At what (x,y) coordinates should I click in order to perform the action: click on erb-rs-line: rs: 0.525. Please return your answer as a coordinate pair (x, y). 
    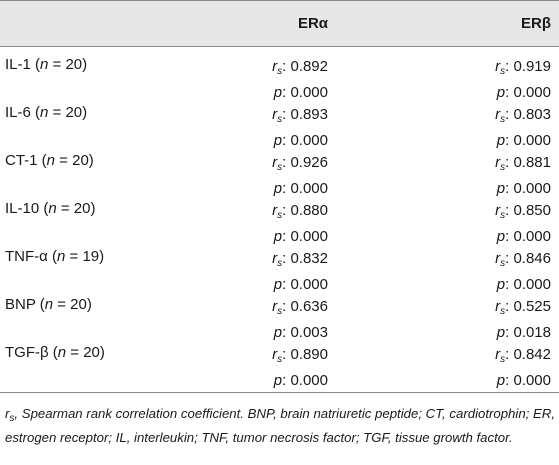
    Looking at the image, I should click on (490, 309).